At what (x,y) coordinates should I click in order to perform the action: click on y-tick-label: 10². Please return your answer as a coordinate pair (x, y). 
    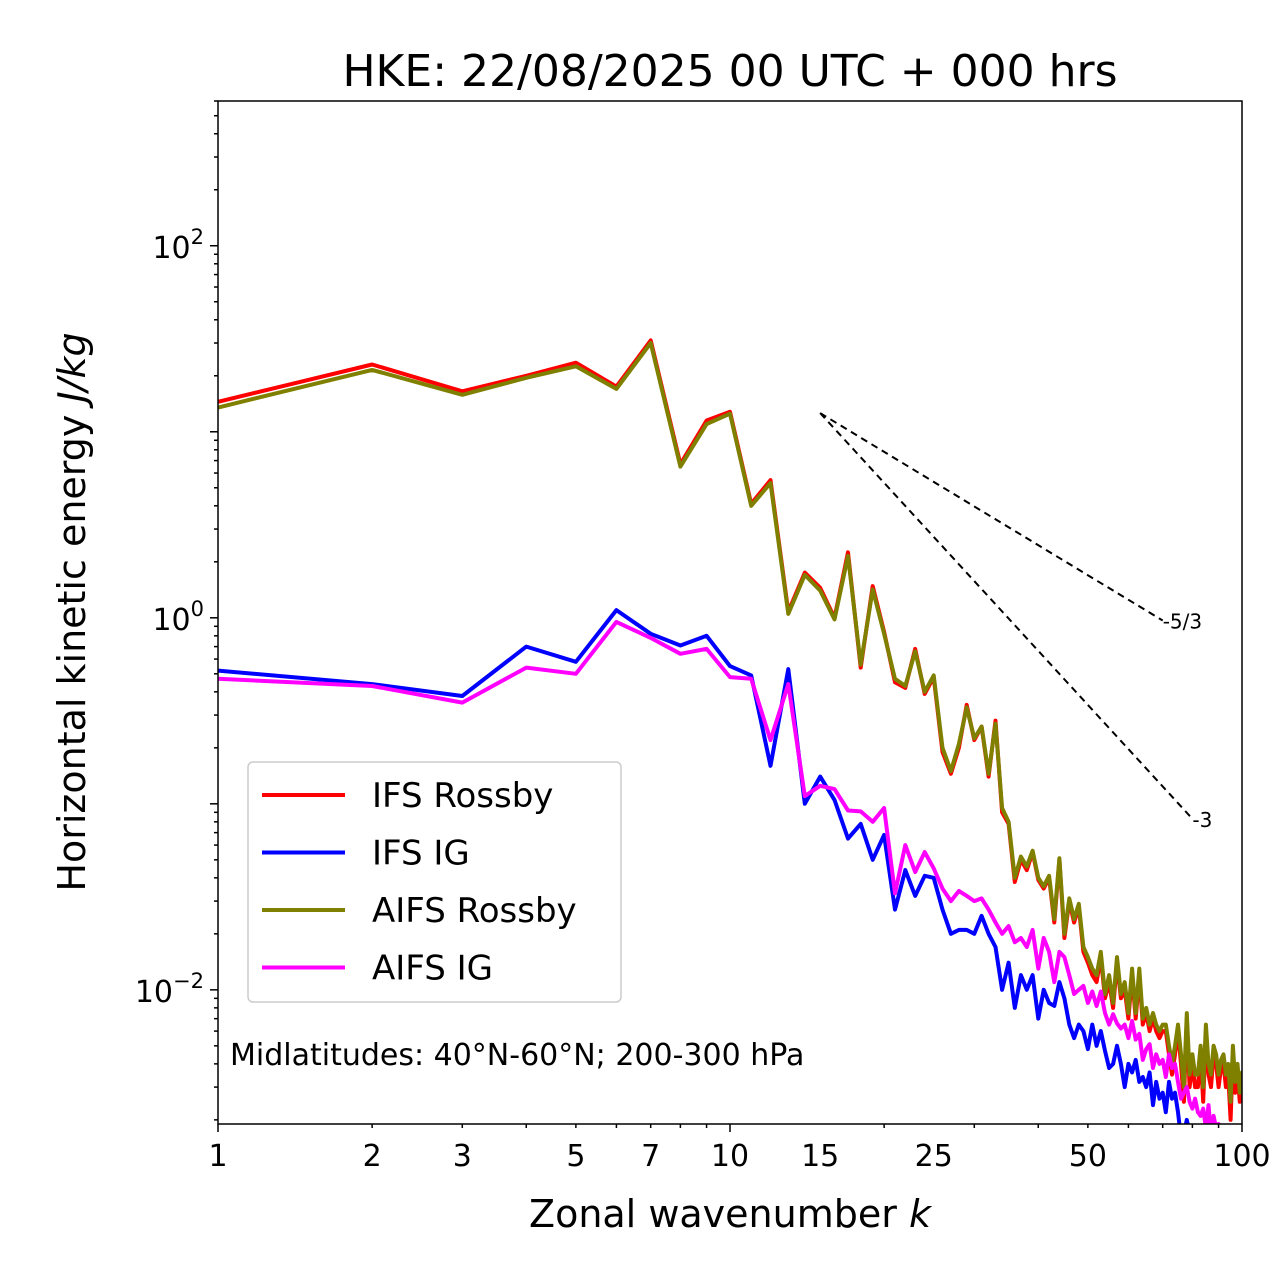
    Looking at the image, I should click on (178, 245).